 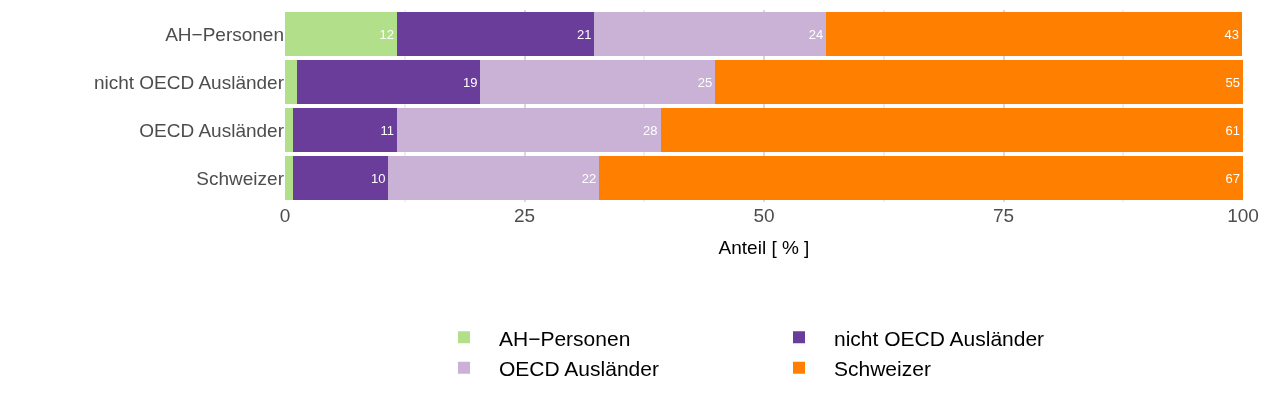 What do you see at coordinates (224, 34) in the screenshot?
I see `y-tick-label: AH−Personen` at bounding box center [224, 34].